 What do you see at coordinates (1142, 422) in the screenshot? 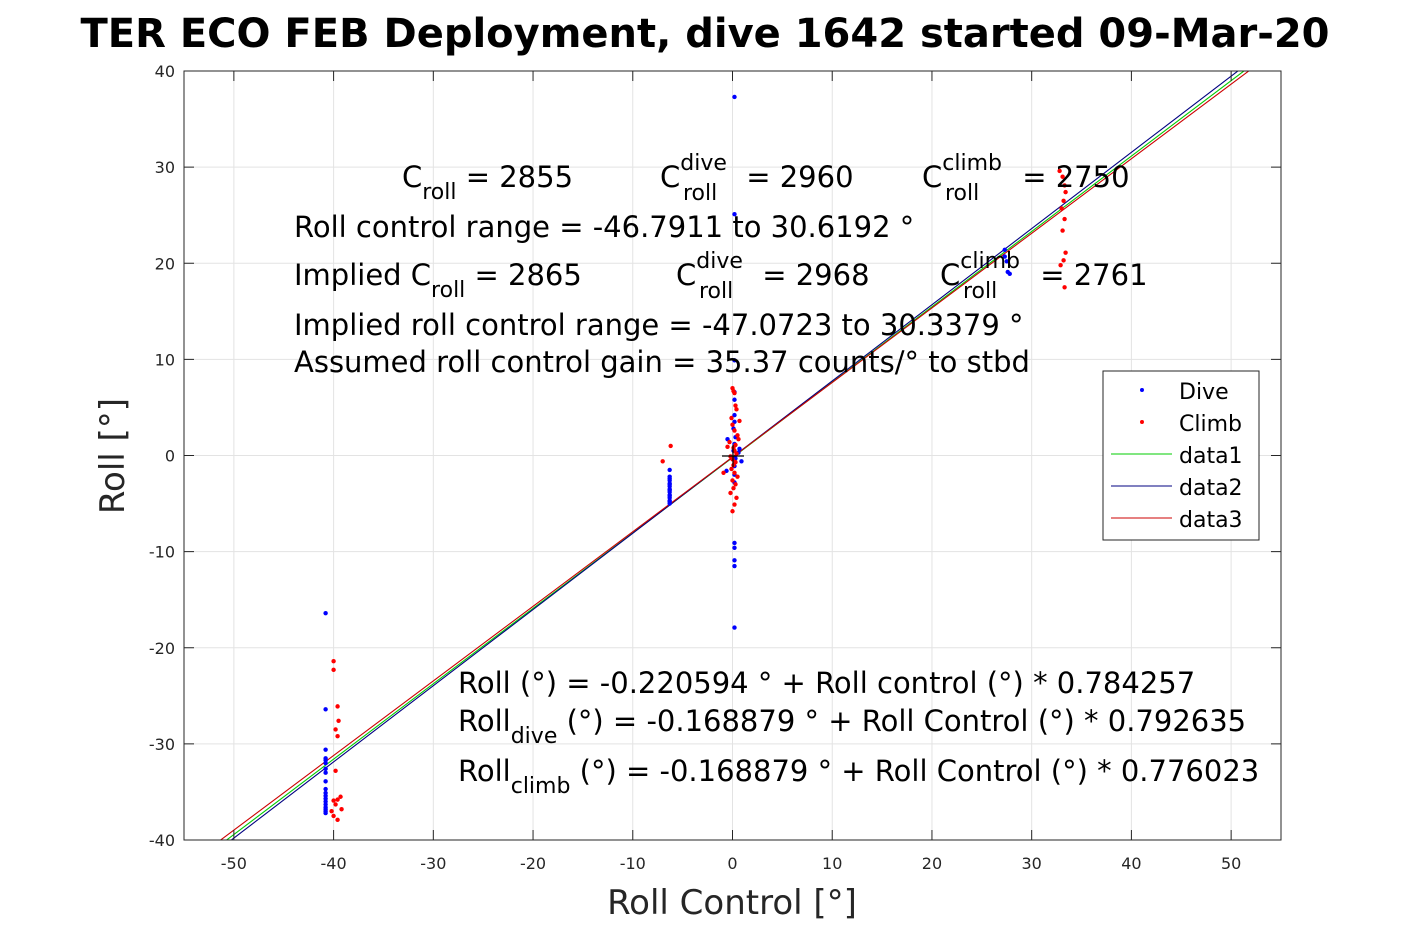
I see `legend-marker-climb` at bounding box center [1142, 422].